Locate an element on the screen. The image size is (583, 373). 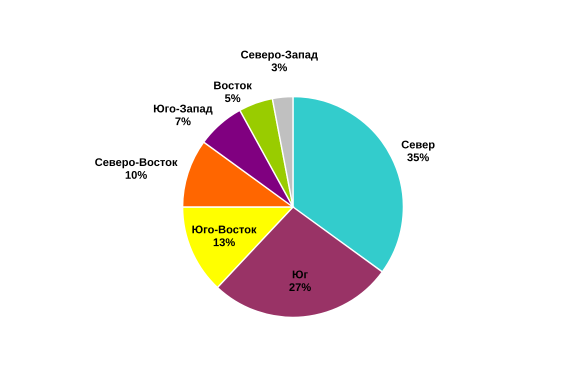
slice-label: Северо-Восток is located at coordinates (136, 163).